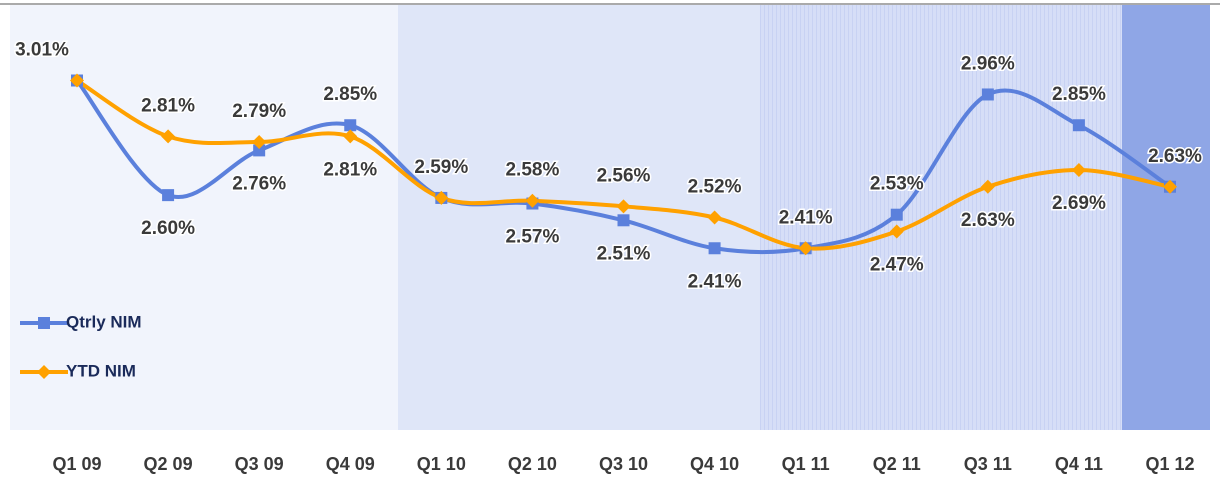 Image resolution: width=1220 pixels, height=478 pixels. Describe the element at coordinates (104, 321) in the screenshot. I see `legend-label: Qtrly NIM` at that location.